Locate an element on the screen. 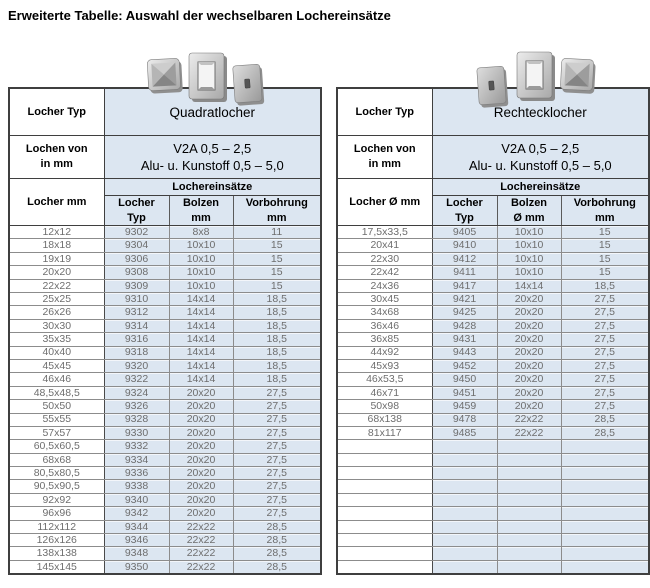 This screenshot has height=588, width=650. cell-locher-mm: 48,5x48,5 is located at coordinates (56, 393).